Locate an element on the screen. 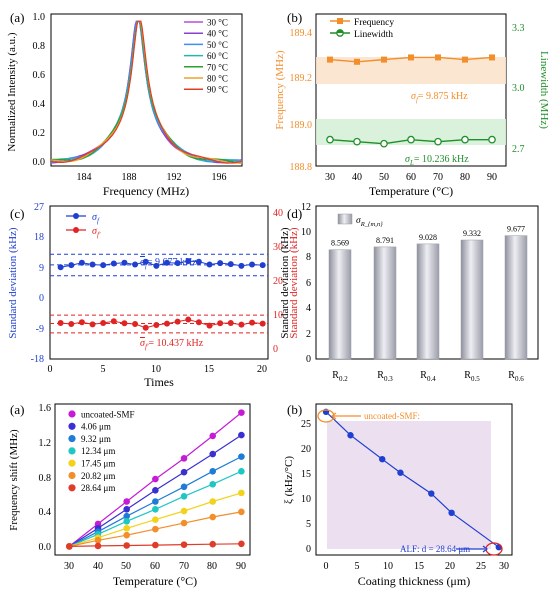 This screenshot has width=549, height=609. sigma-f-annotation: σf= 9.875 kHz is located at coordinates (439, 97).